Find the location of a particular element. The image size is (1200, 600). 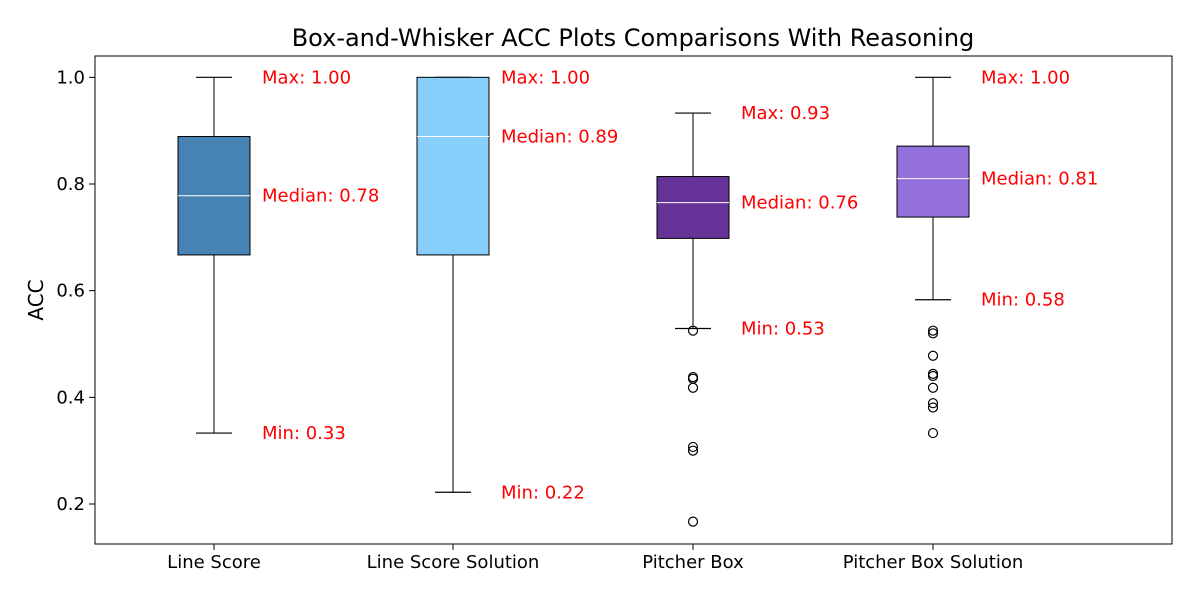

min-annotation: Min: 0.33 is located at coordinates (304, 433).